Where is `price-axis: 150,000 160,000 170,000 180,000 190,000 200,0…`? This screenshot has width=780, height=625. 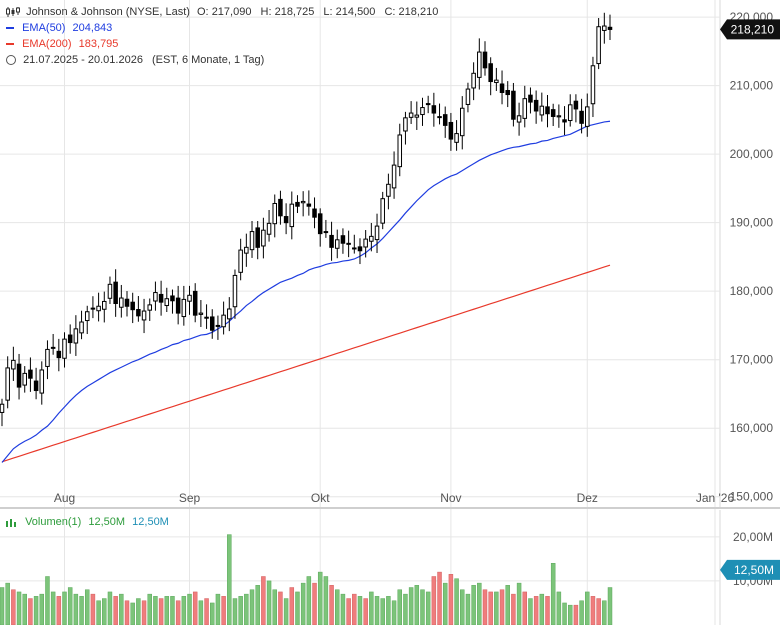
price-axis: 150,000 160,000 170,000 180,000 190,000 200,0… is located at coordinates (752, 257).